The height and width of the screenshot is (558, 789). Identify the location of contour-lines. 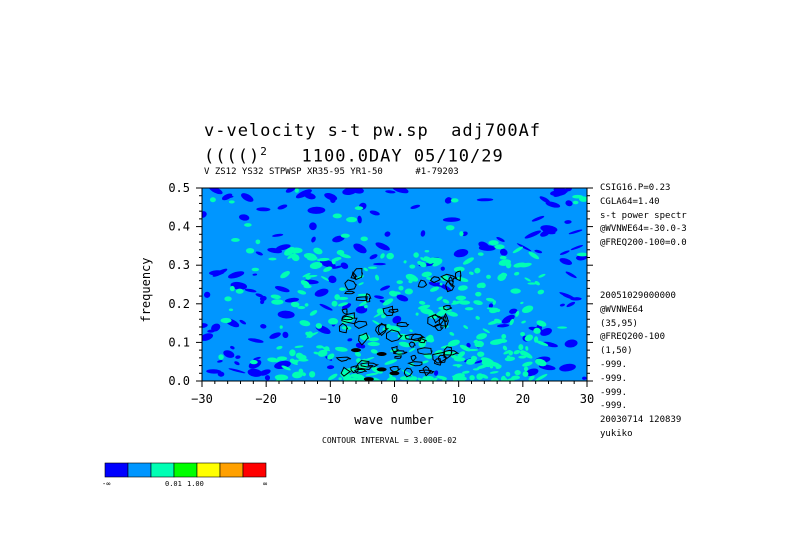
(398, 324).